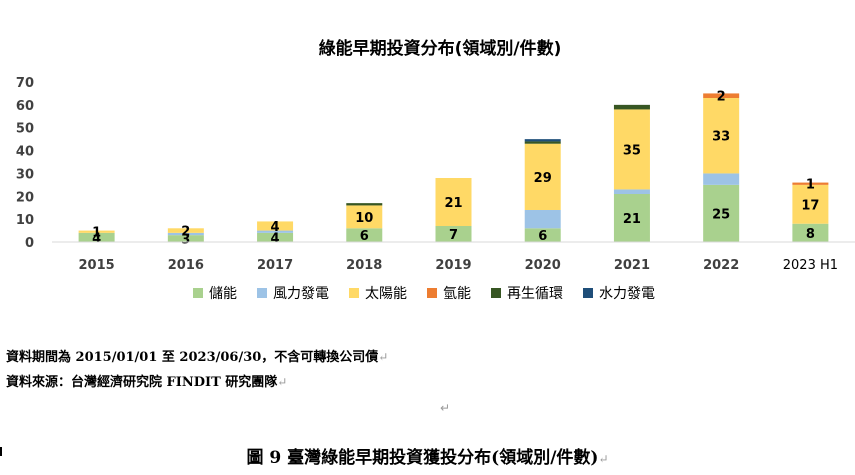 The height and width of the screenshot is (475, 855). What do you see at coordinates (25, 174) in the screenshot?
I see `y-tick-label: 30` at bounding box center [25, 174].